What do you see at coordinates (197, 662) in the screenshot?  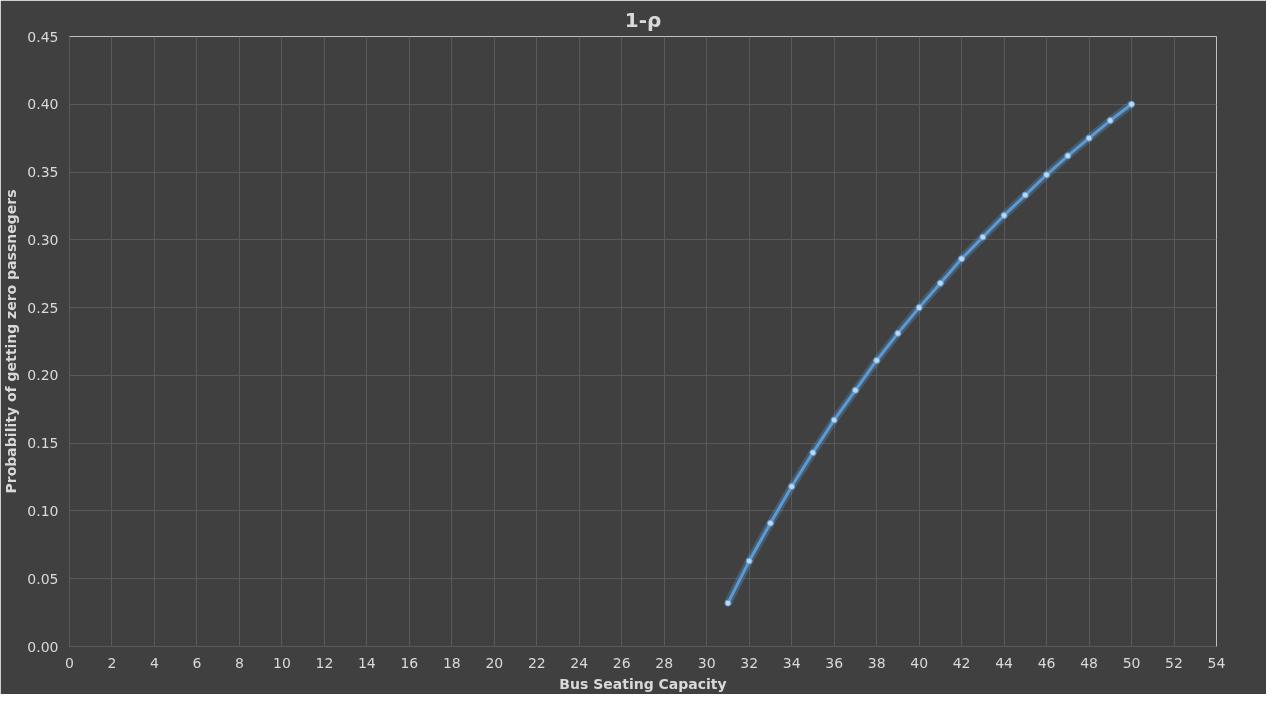 I see `x-tick-label: 6` at bounding box center [197, 662].